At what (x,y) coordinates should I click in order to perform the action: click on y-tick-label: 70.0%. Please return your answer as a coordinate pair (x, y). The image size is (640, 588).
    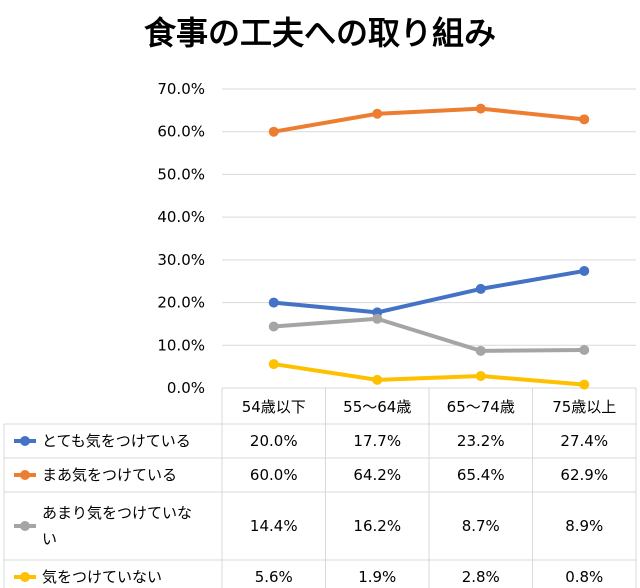
    Looking at the image, I should click on (181, 89).